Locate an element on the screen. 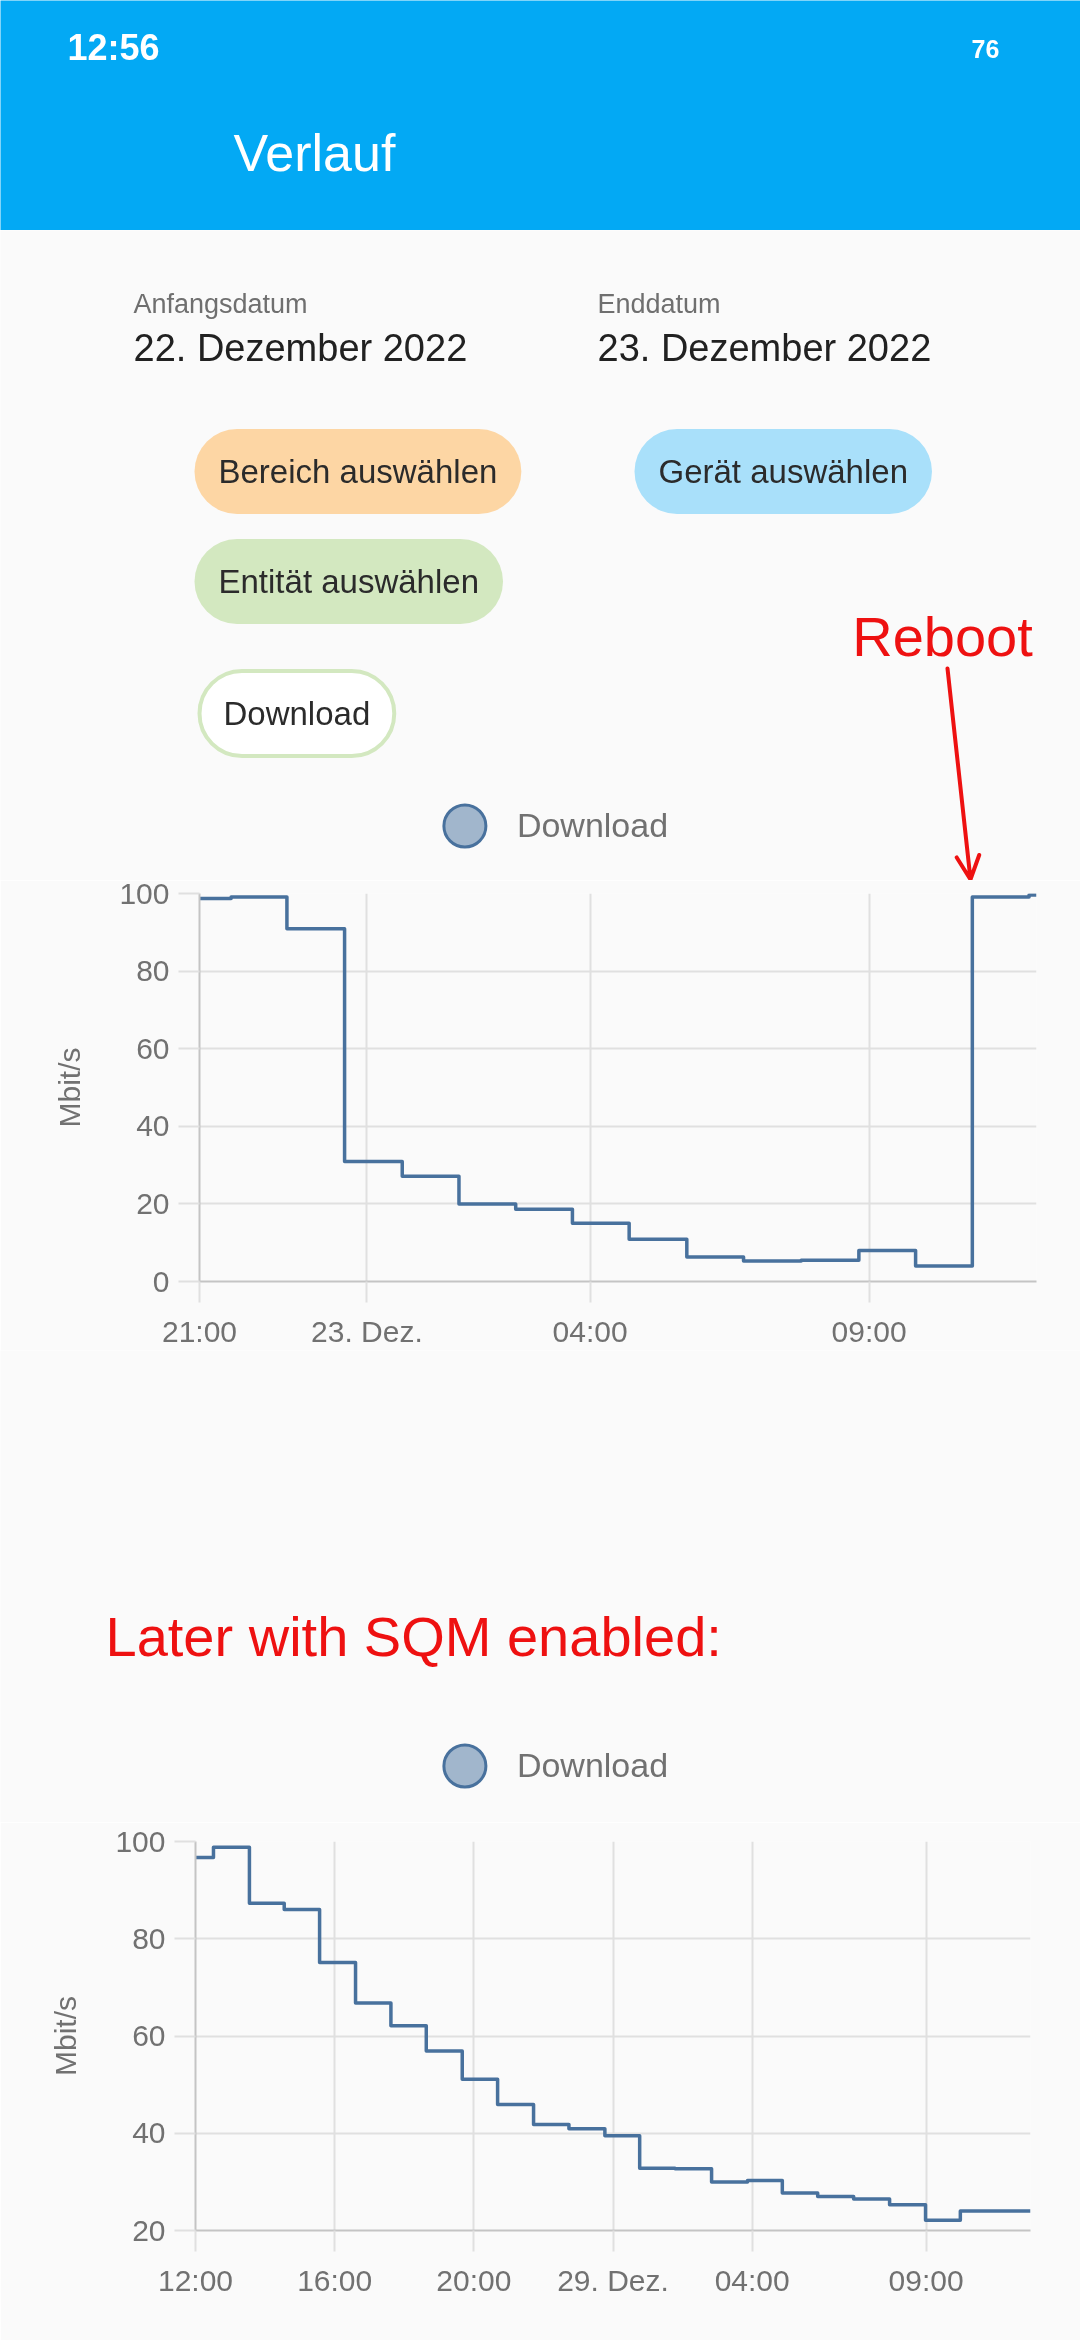 The image size is (1080, 2340). text: Download is located at coordinates (297, 713).